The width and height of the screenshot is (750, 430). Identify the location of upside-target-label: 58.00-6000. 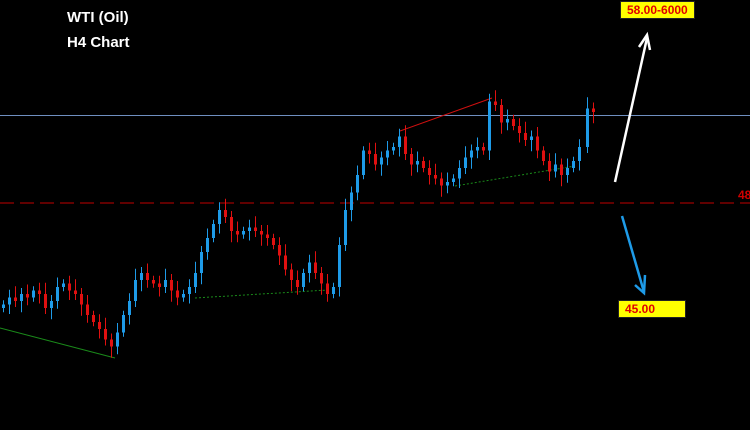
(657, 10).